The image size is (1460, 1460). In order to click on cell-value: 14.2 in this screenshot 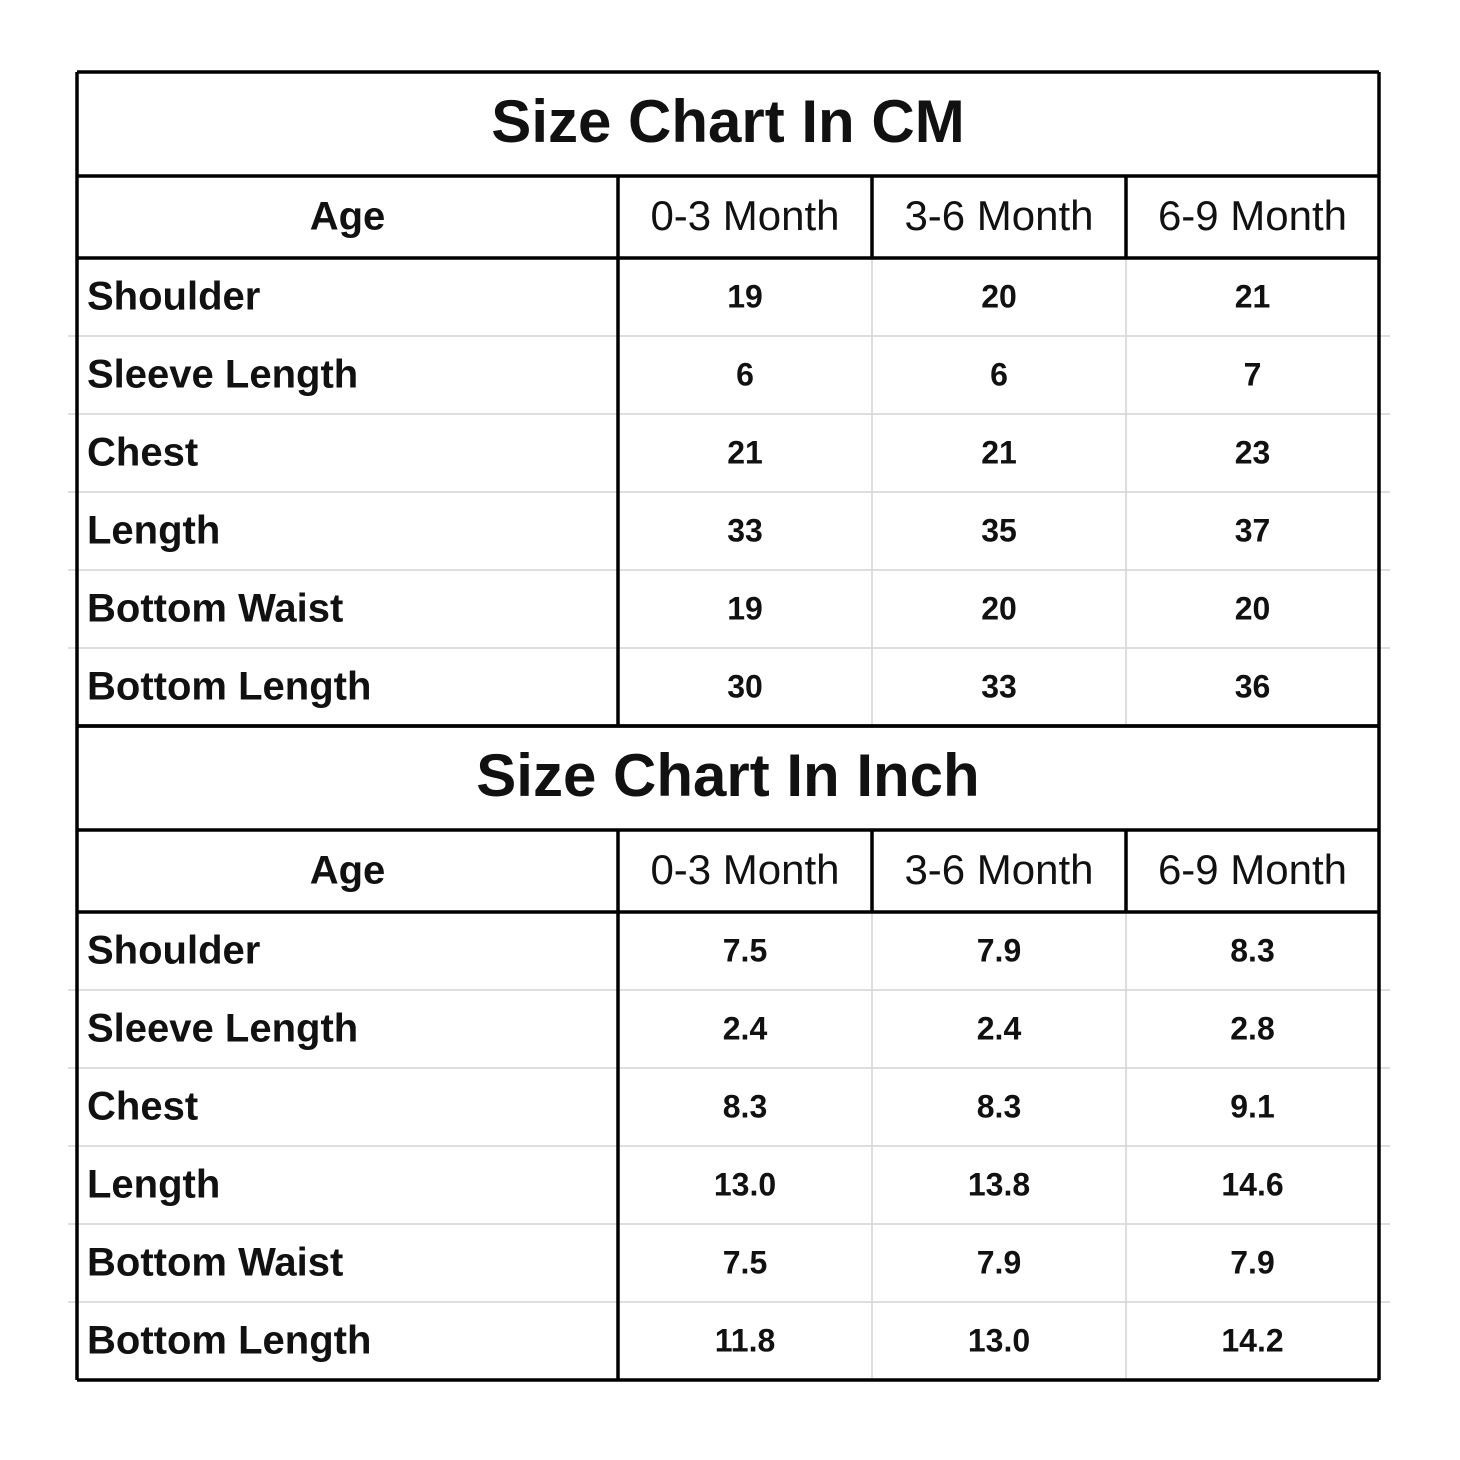, I will do `click(1252, 1340)`.